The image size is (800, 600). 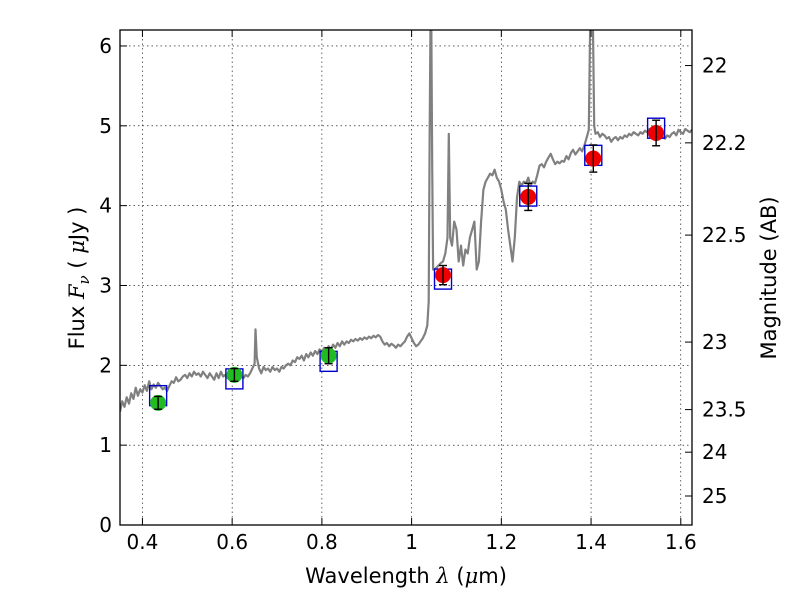 I want to click on mag-tick-label: 24, so click(x=714, y=452).